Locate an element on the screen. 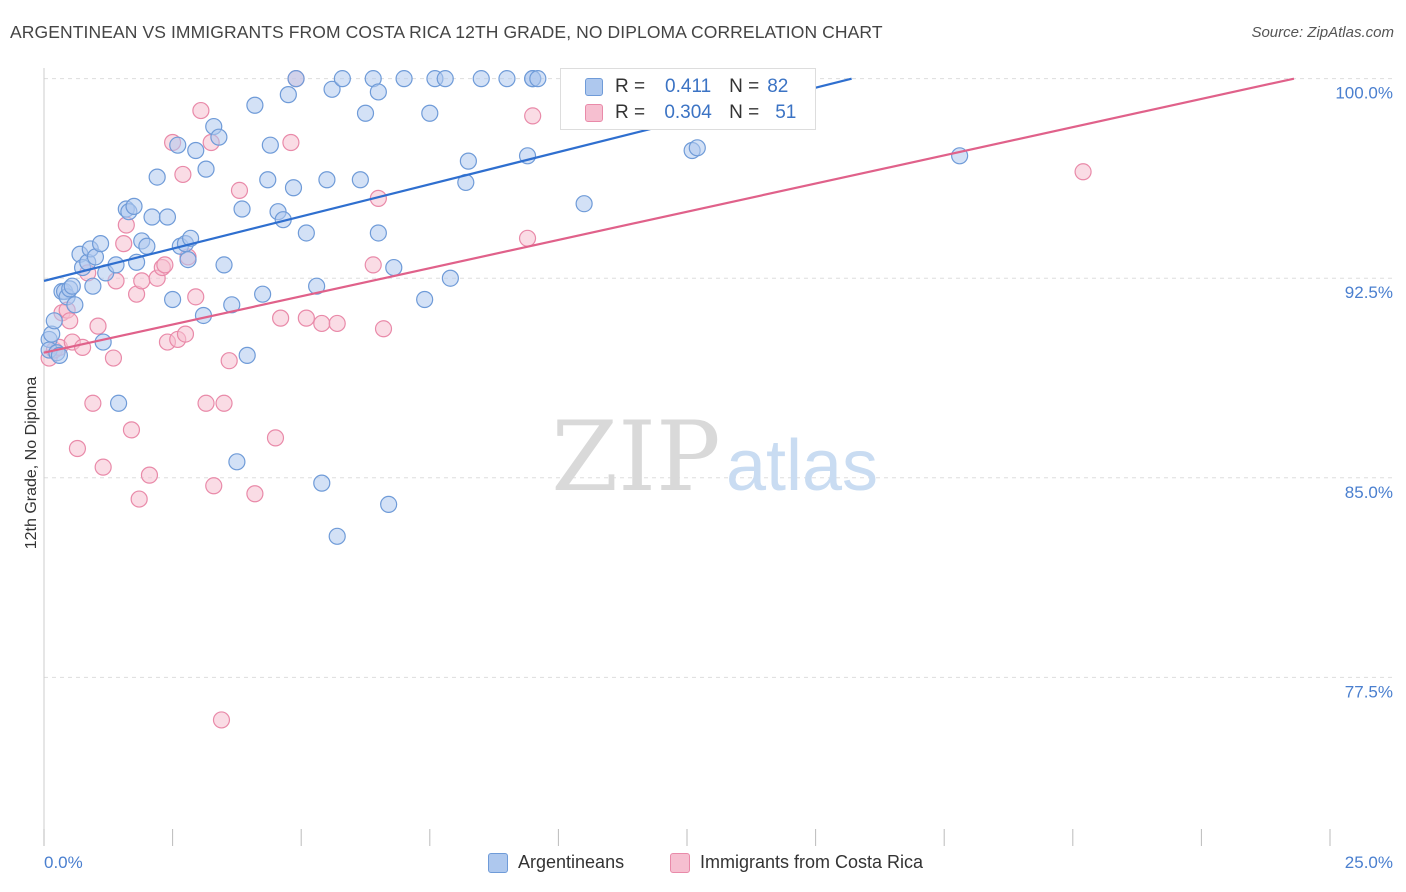 Image resolution: width=1406 pixels, height=892 pixels. r-value: 0.304 is located at coordinates (688, 112).